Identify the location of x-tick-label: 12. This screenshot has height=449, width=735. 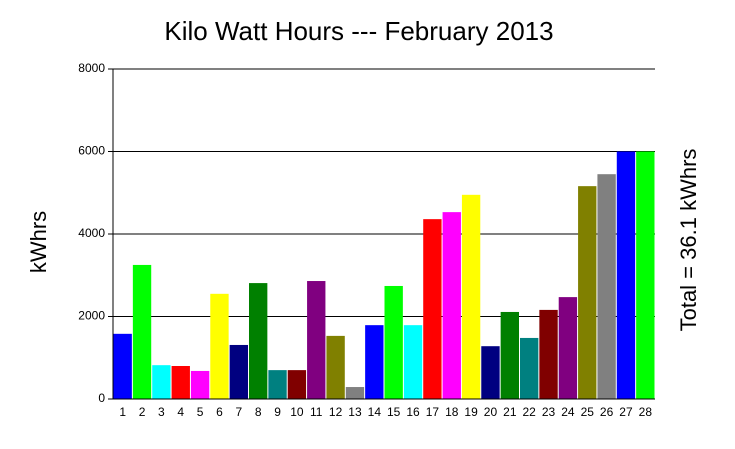
(336, 412).